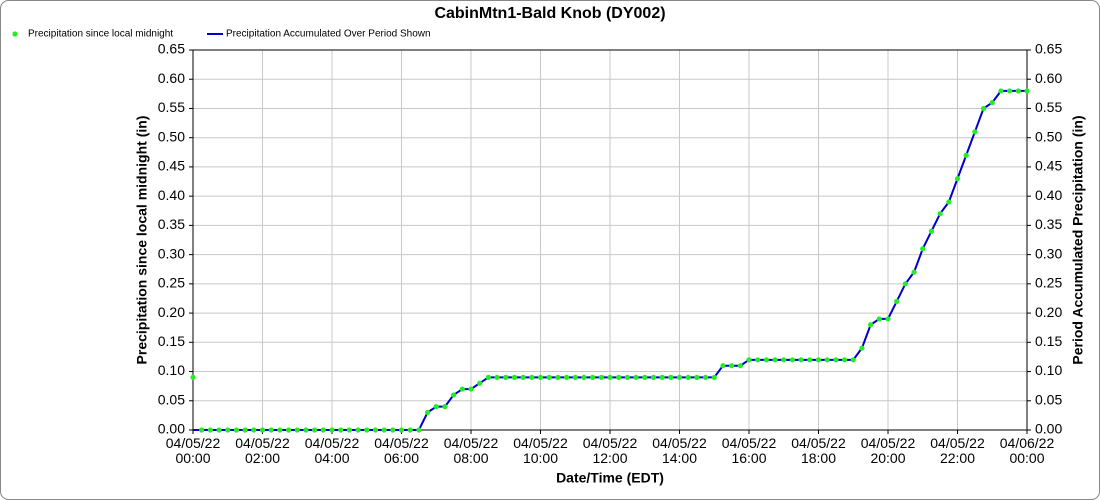 The height and width of the screenshot is (500, 1100). Describe the element at coordinates (171, 107) in the screenshot. I see `y-tick-label: 0.55` at that location.